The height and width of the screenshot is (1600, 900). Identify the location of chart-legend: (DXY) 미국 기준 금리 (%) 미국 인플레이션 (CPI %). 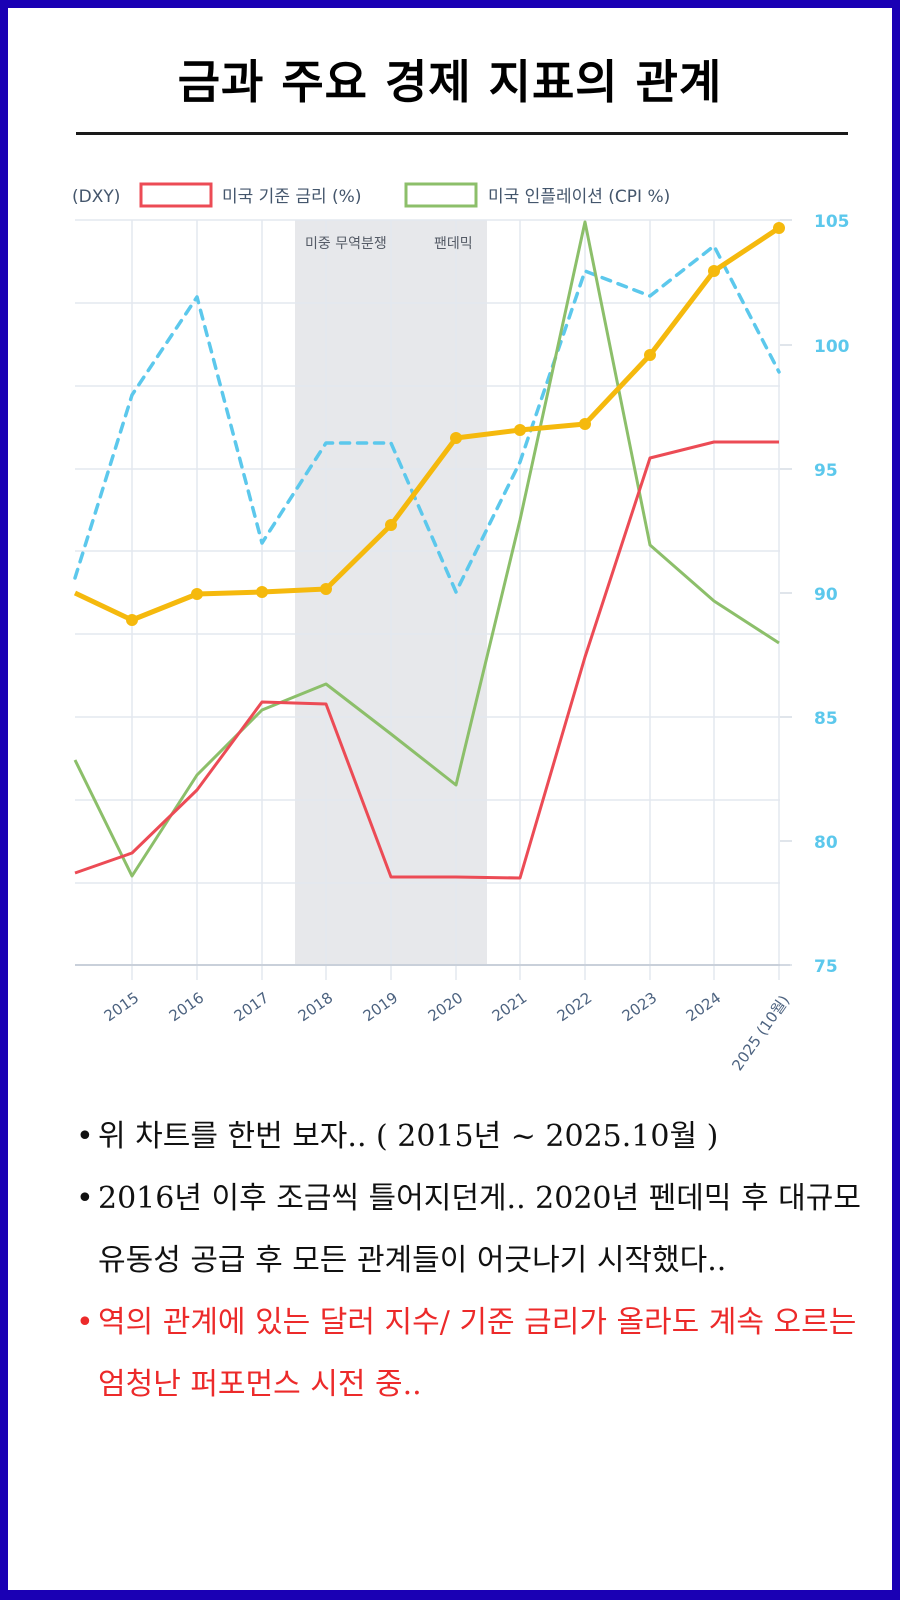
(371, 195).